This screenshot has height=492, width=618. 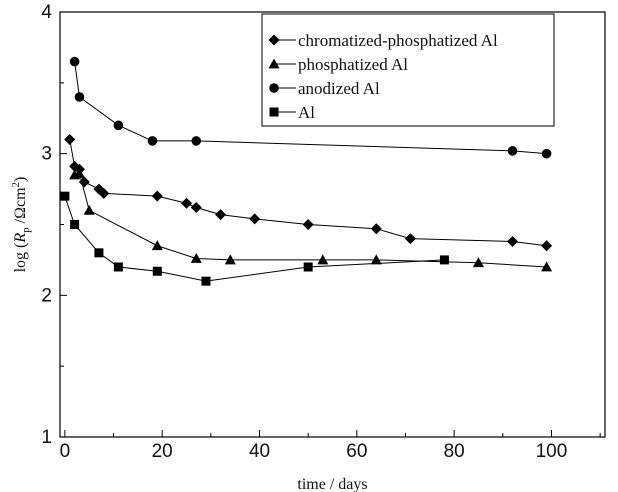 What do you see at coordinates (26, 230) in the screenshot?
I see `y-axis-title-subscript: p` at bounding box center [26, 230].